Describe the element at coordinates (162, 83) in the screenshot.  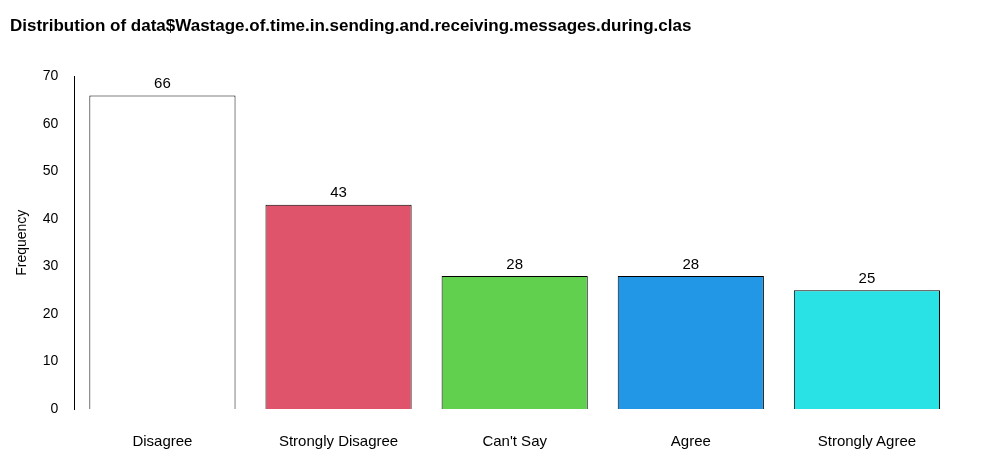
I see `data-label: 66` at that location.